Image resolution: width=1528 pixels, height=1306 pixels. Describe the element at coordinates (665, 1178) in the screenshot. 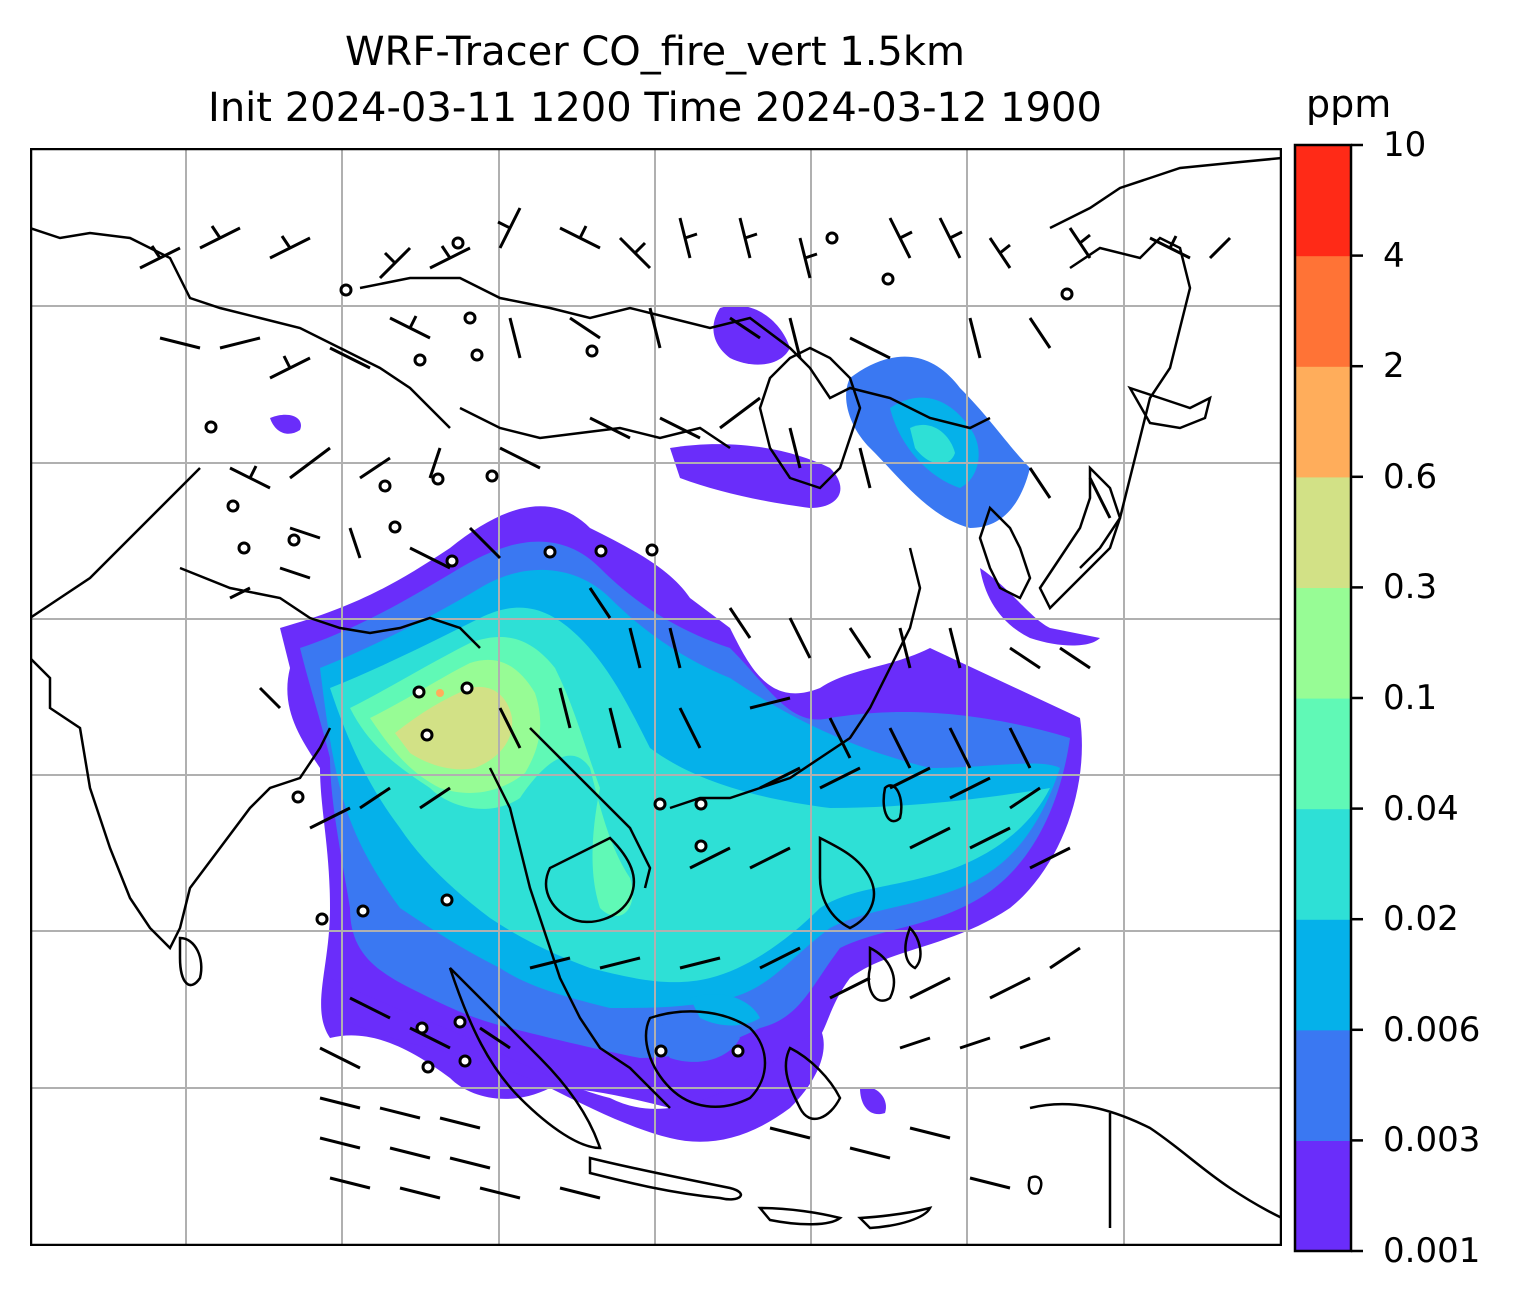

I see `coast-java` at that location.